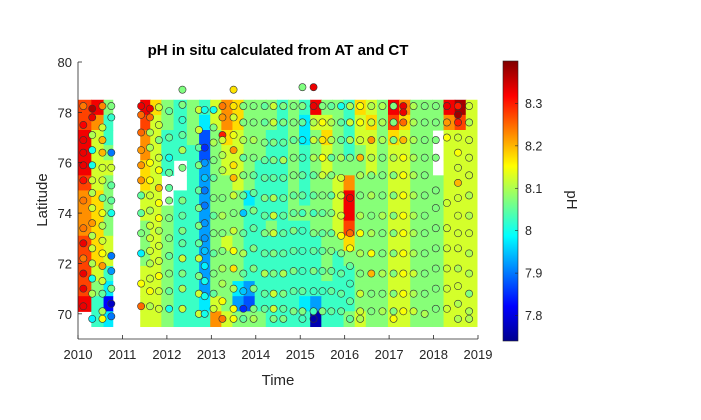  Describe the element at coordinates (166, 354) in the screenshot. I see `x-tick-label: 2012` at that location.